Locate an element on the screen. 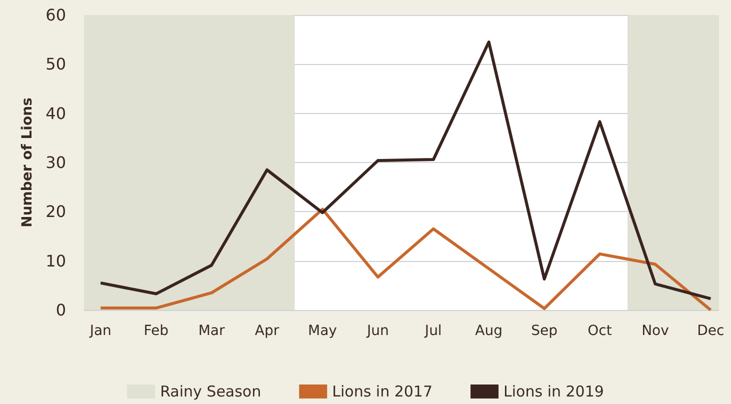 The width and height of the screenshot is (731, 404). x-tick-label: Jun is located at coordinates (377, 331).